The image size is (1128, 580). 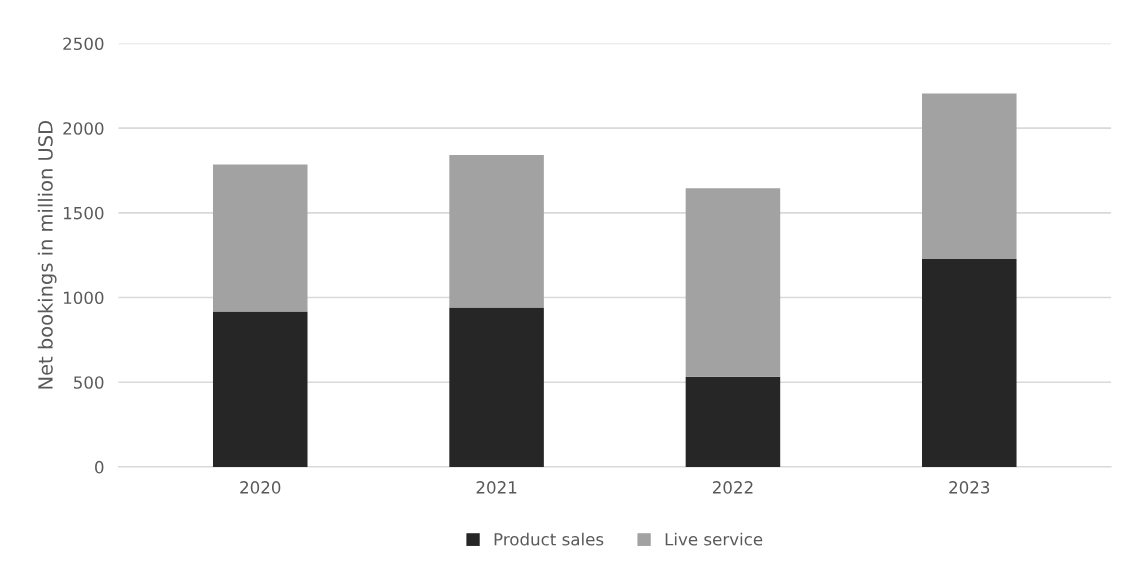 What do you see at coordinates (99, 467) in the screenshot?
I see `y-tick-label: 0` at bounding box center [99, 467].